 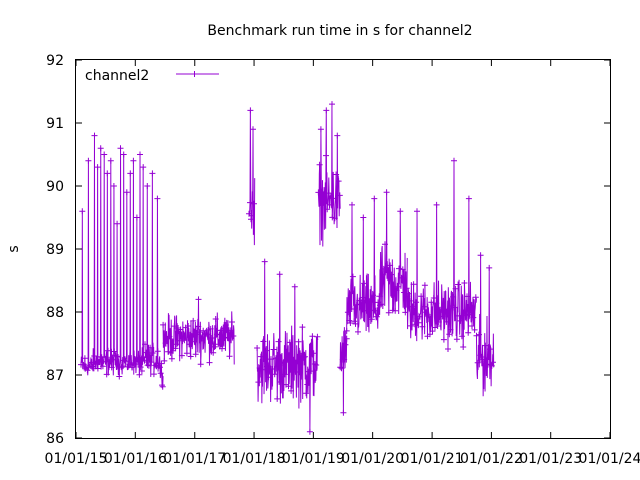 I want to click on y-tick-label: 90, so click(x=55, y=187).